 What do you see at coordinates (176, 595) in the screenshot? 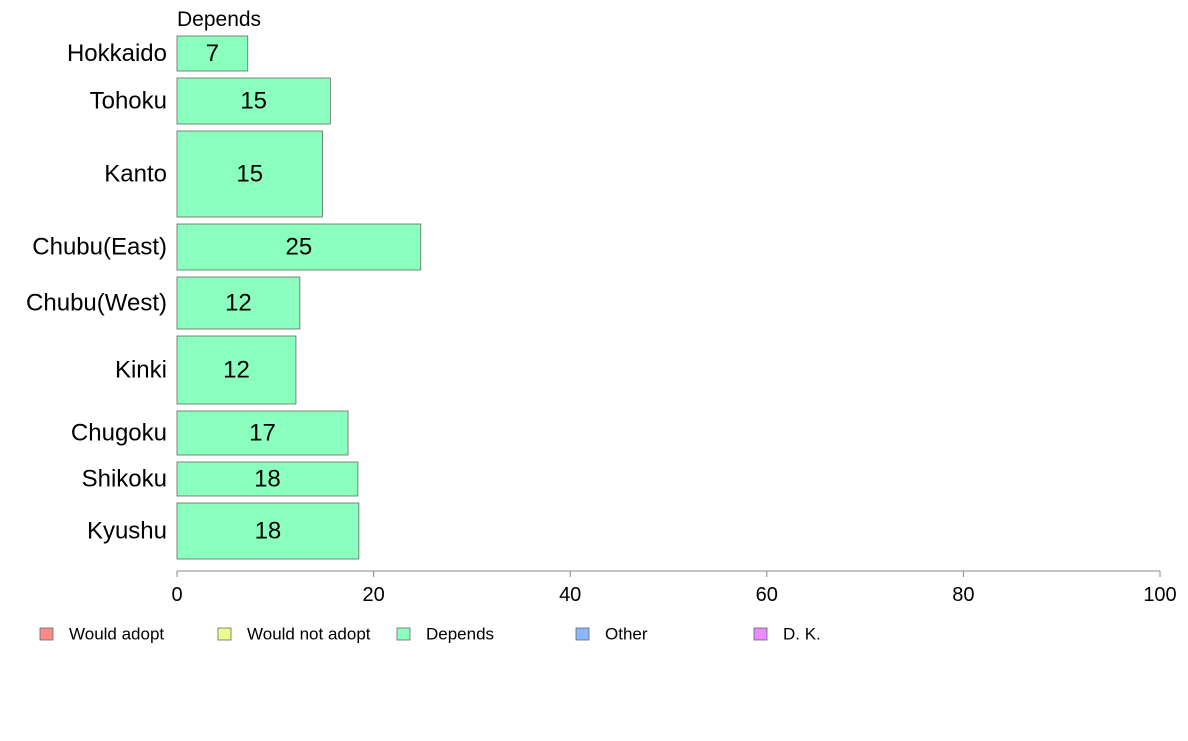
I see `x-tick-label-0: 0` at bounding box center [176, 595].